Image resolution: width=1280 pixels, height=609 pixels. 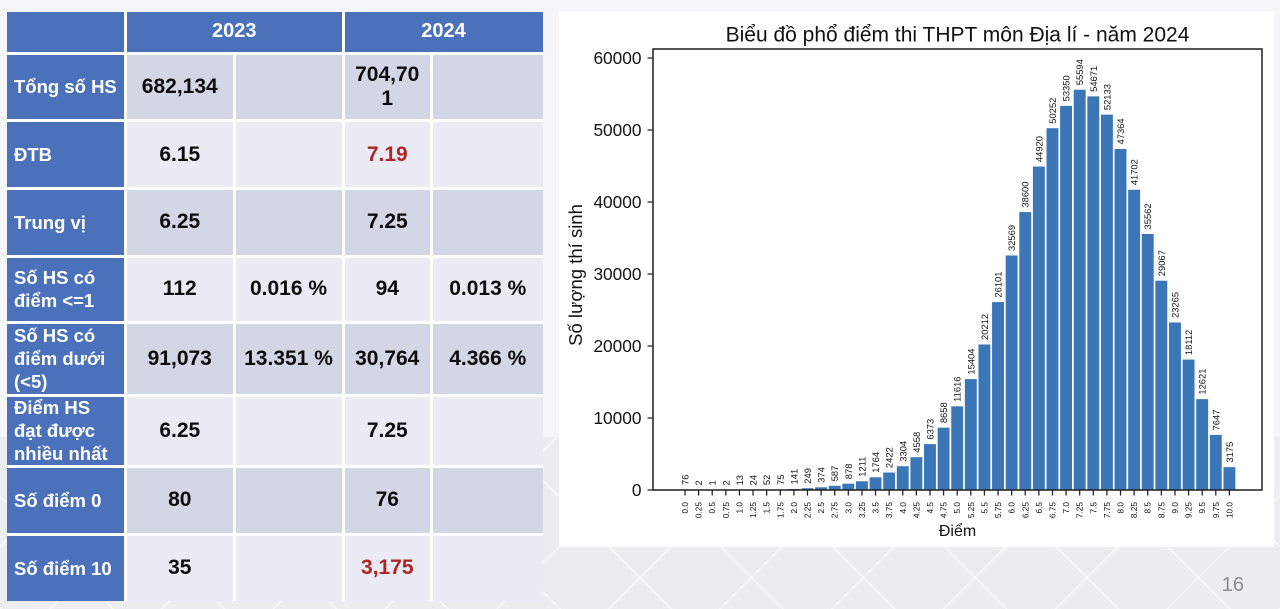 What do you see at coordinates (1025, 510) in the screenshot?
I see `svg-text: 6.25` at bounding box center [1025, 510].